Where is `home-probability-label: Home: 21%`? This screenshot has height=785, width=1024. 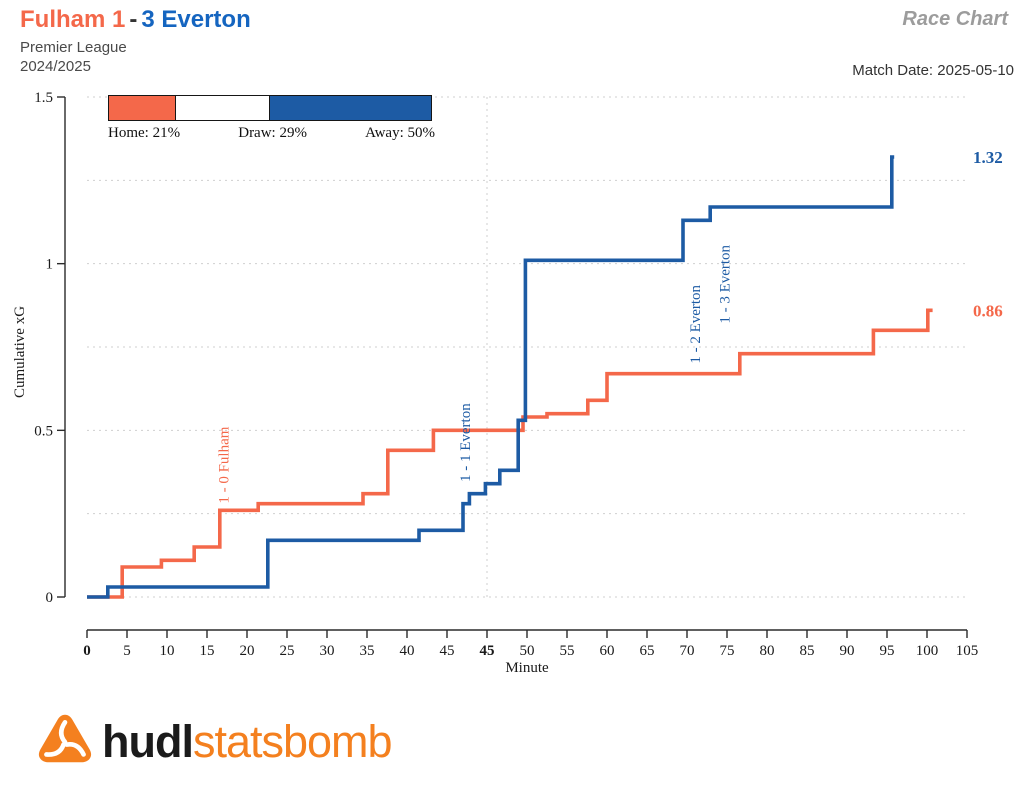
home-probability-label: Home: 21% is located at coordinates (144, 133).